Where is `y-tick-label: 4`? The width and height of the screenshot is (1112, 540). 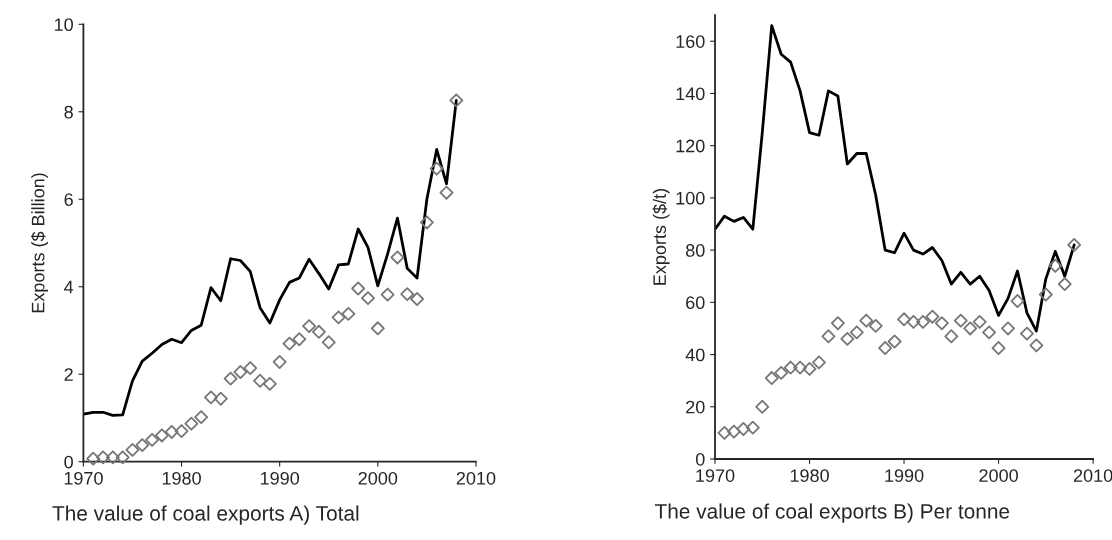
y-tick-label: 4 is located at coordinates (69, 287).